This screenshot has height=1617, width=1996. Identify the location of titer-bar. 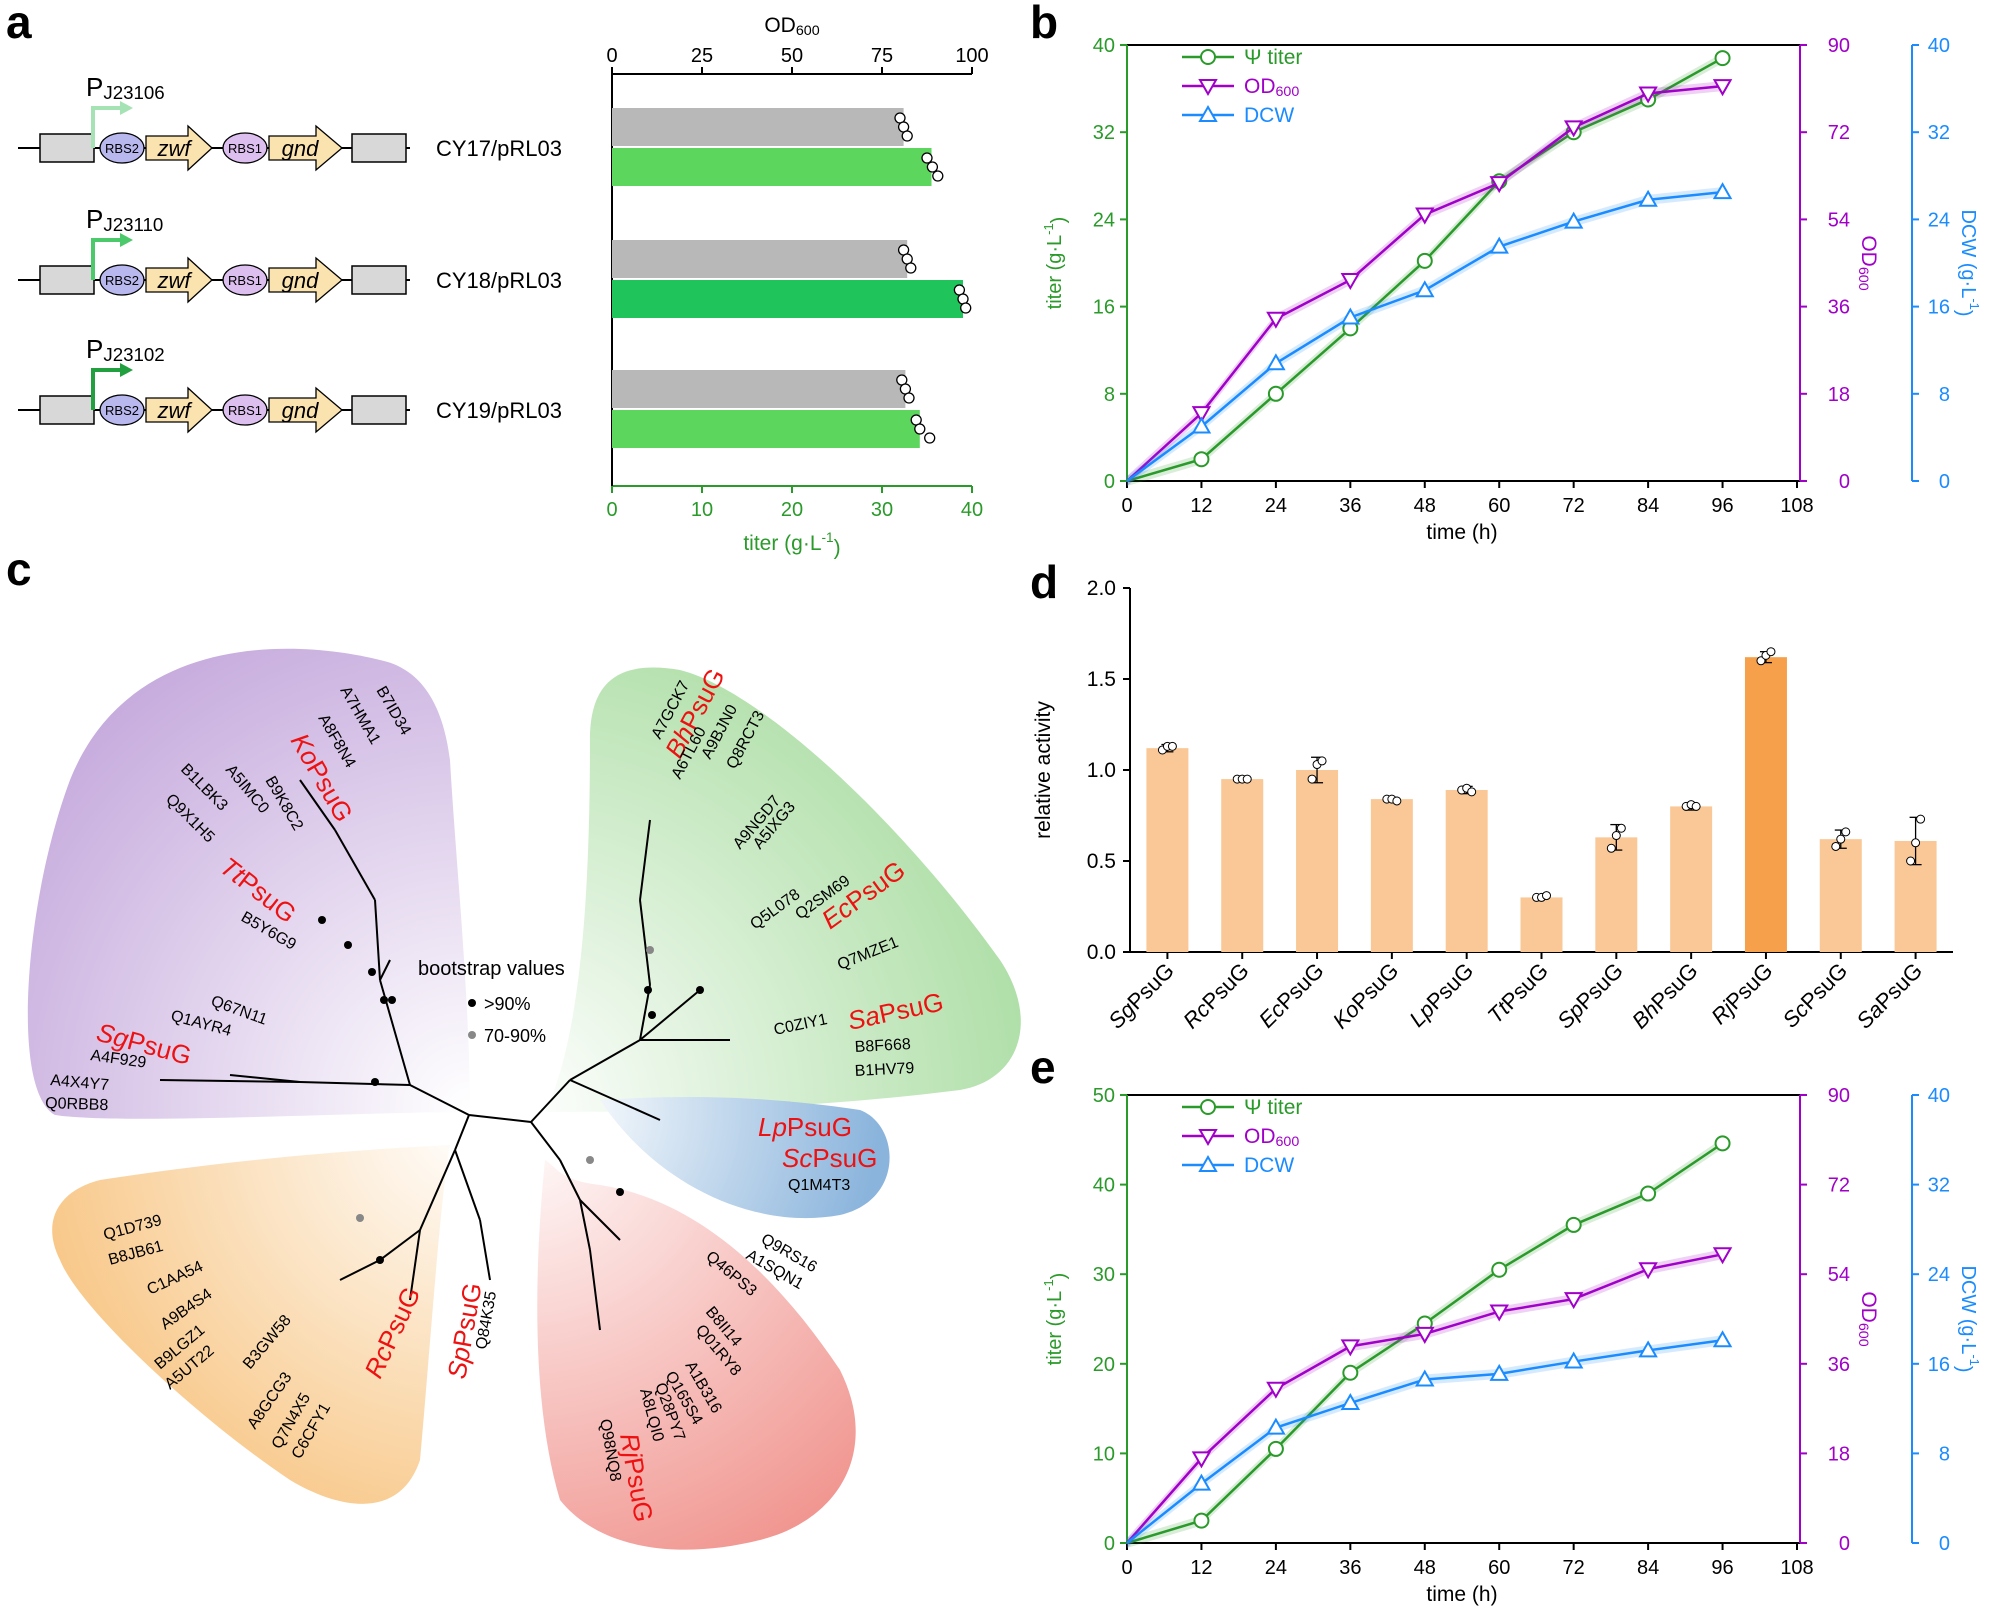
(787, 299).